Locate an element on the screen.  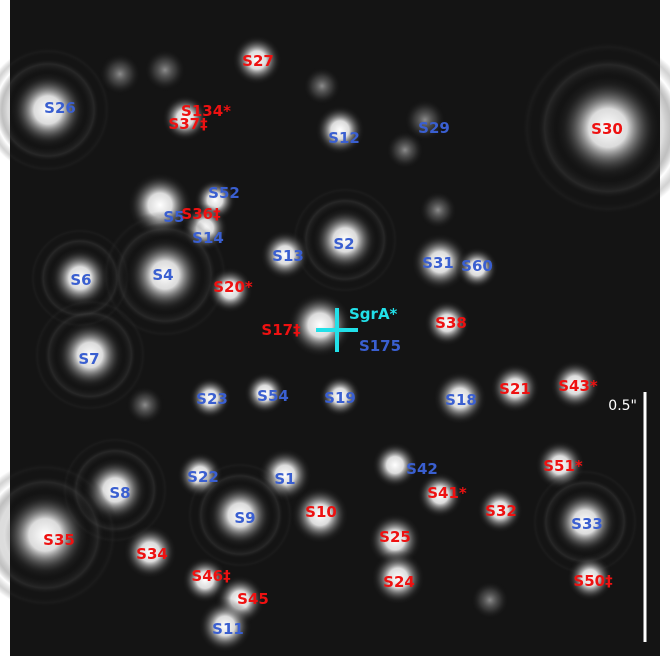
star-label-s12: S12 is located at coordinates (344, 138).